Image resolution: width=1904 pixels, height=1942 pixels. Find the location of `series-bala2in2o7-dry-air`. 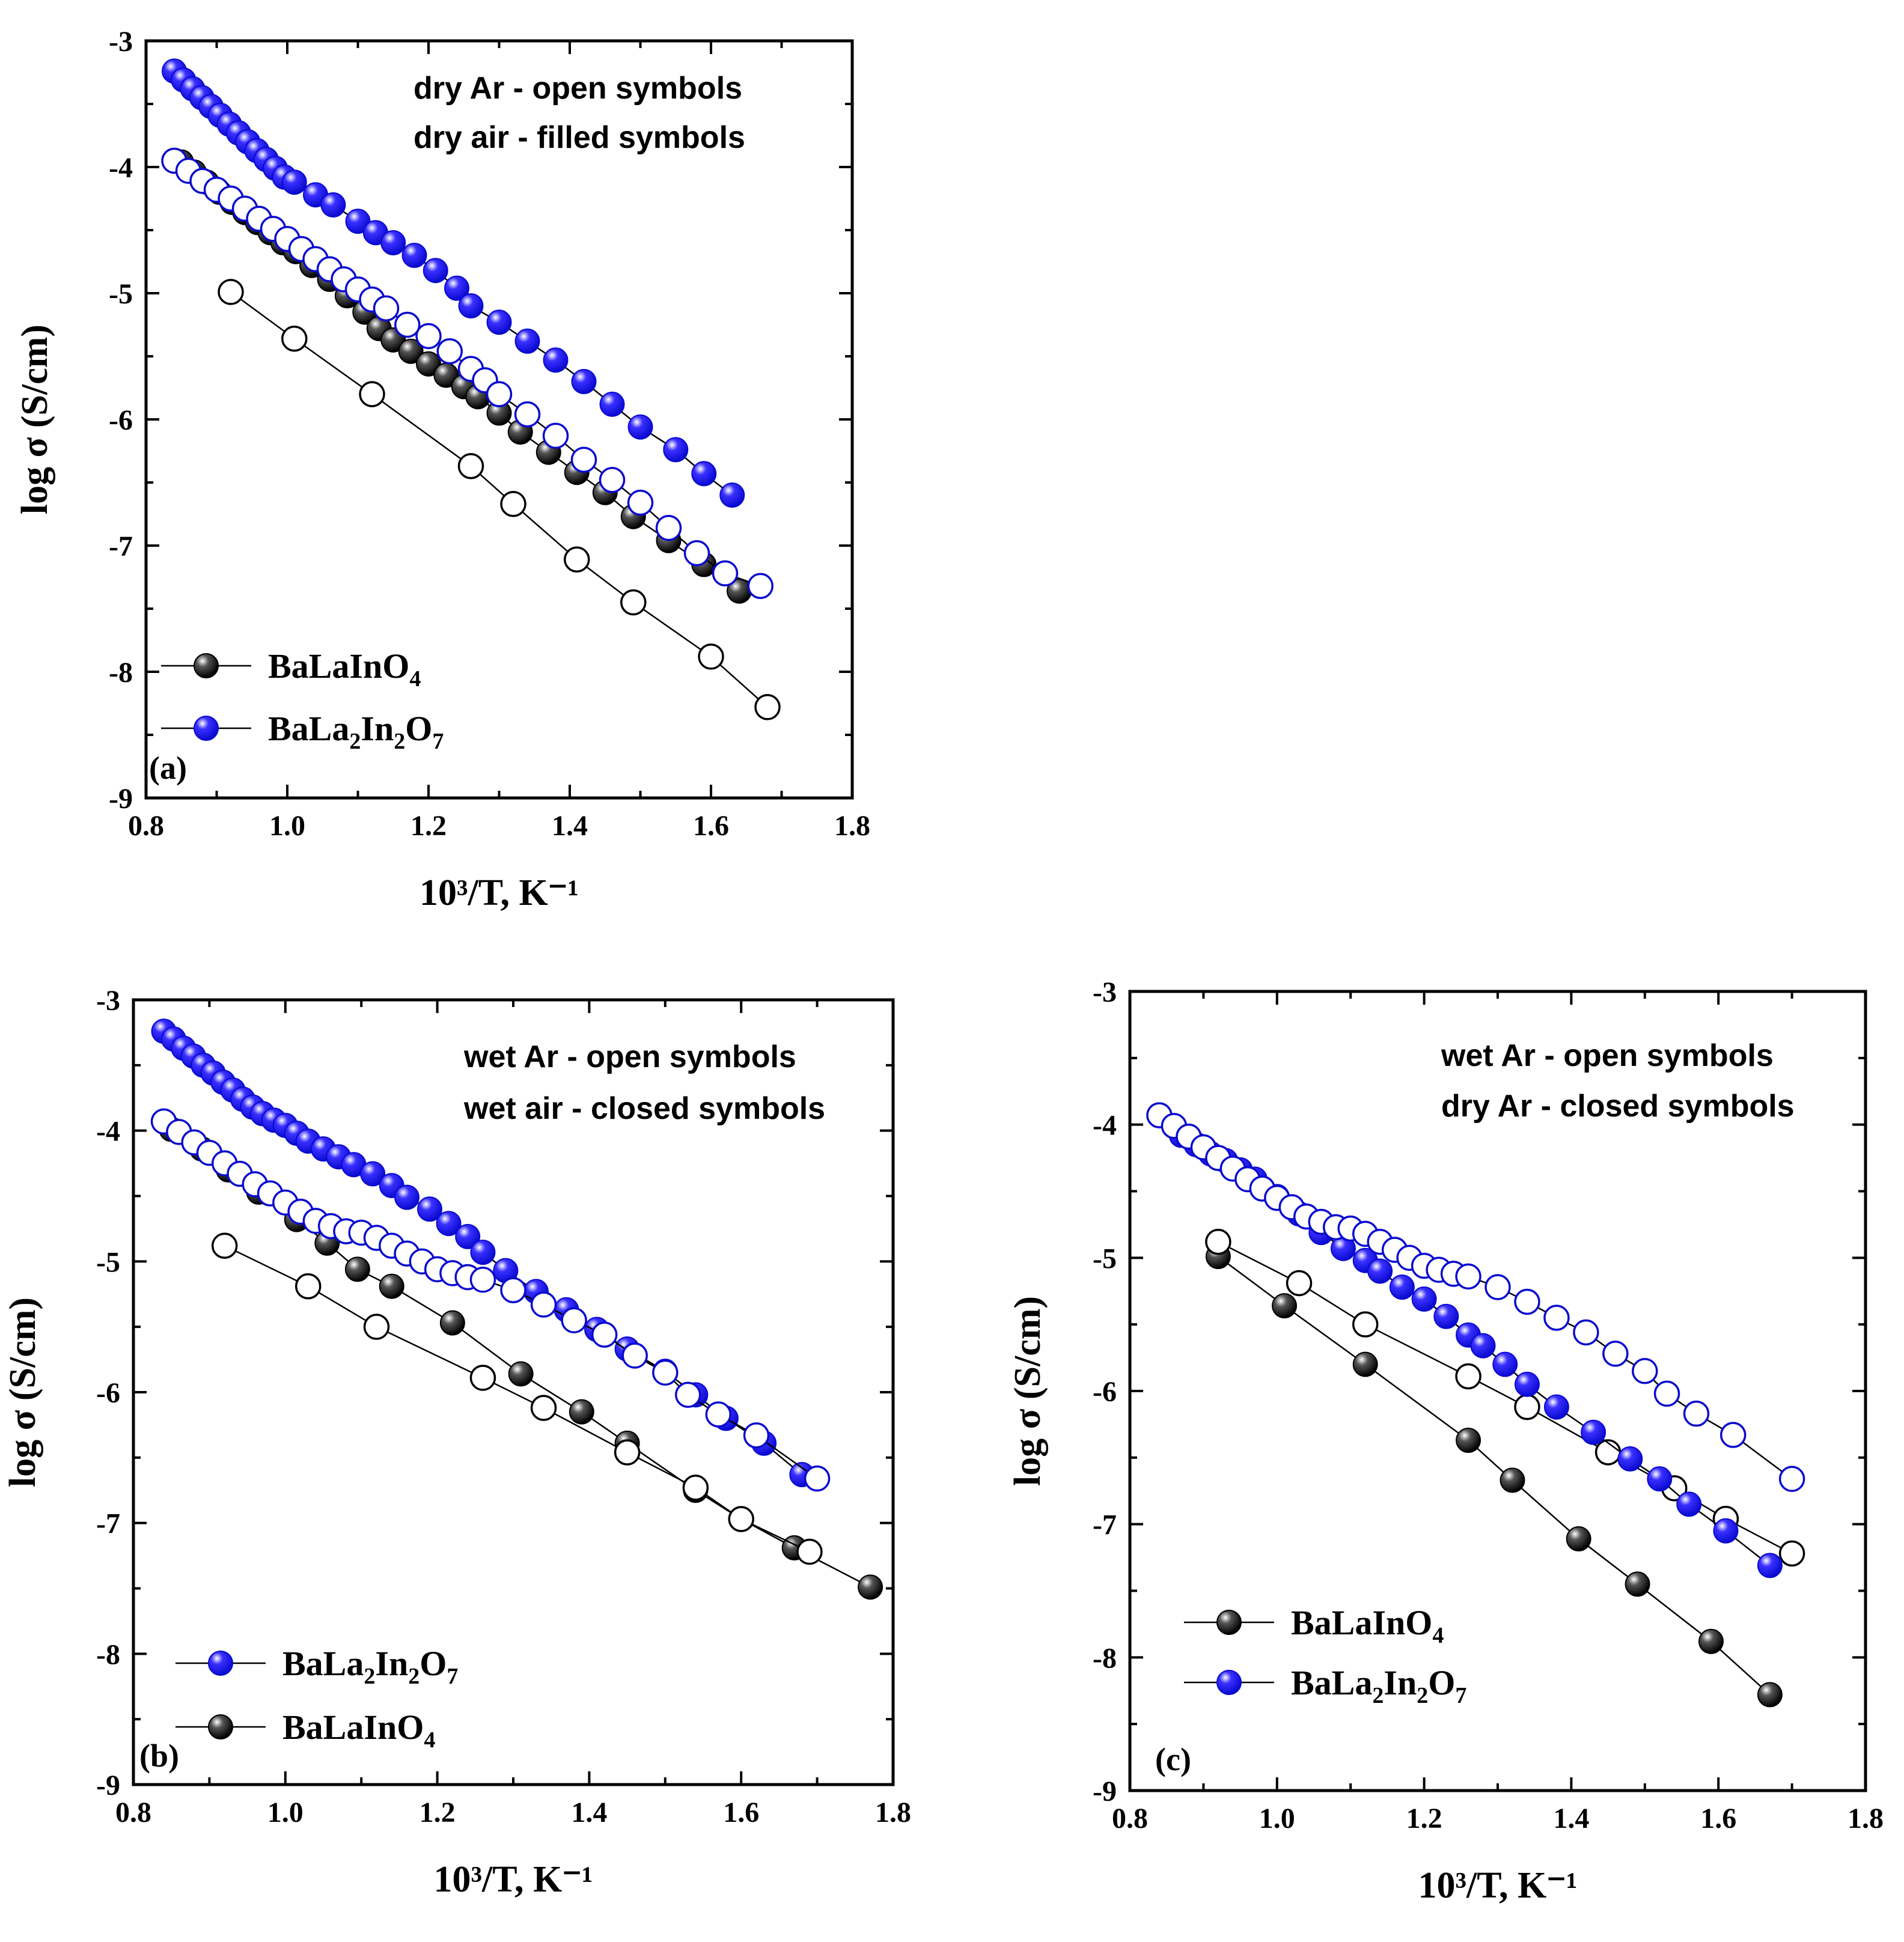

series-bala2in2o7-dry-air is located at coordinates (454, 283).